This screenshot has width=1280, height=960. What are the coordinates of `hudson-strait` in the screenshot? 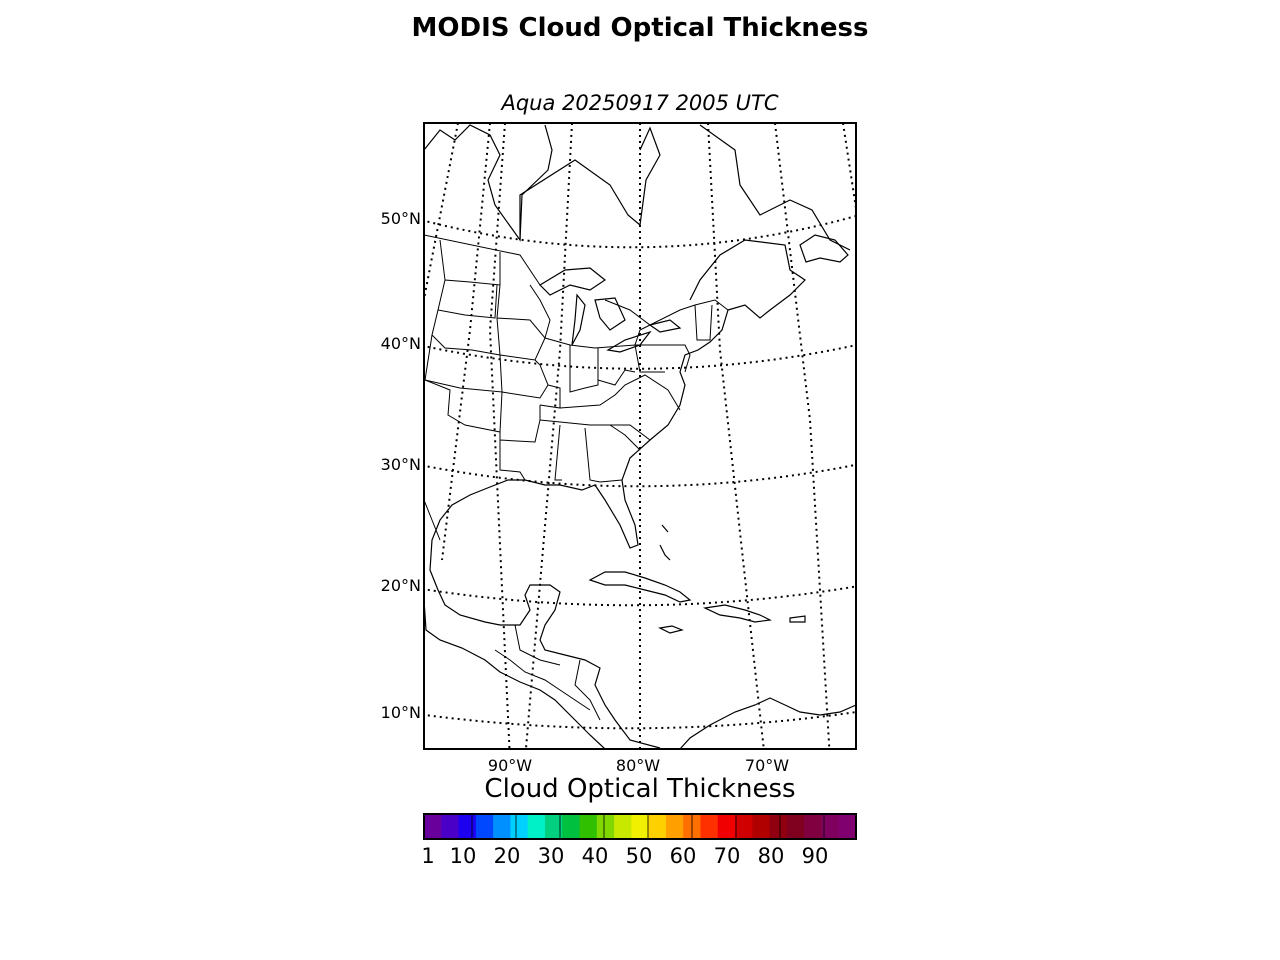 It's located at (650, 176).